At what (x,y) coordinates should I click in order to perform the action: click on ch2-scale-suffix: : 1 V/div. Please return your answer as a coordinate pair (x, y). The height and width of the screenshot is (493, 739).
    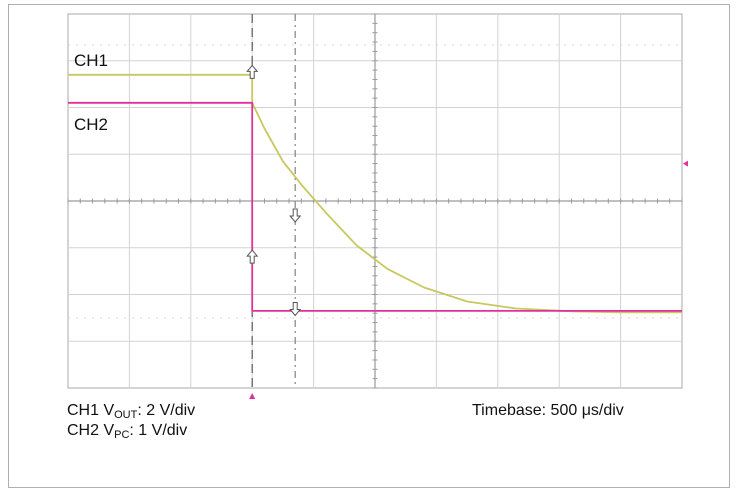
    Looking at the image, I should click on (158, 430).